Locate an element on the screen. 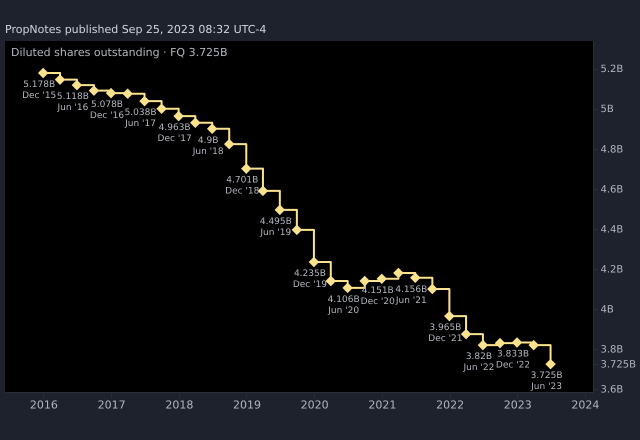 The width and height of the screenshot is (640, 440). y-tick-label: 4.6B is located at coordinates (612, 190).